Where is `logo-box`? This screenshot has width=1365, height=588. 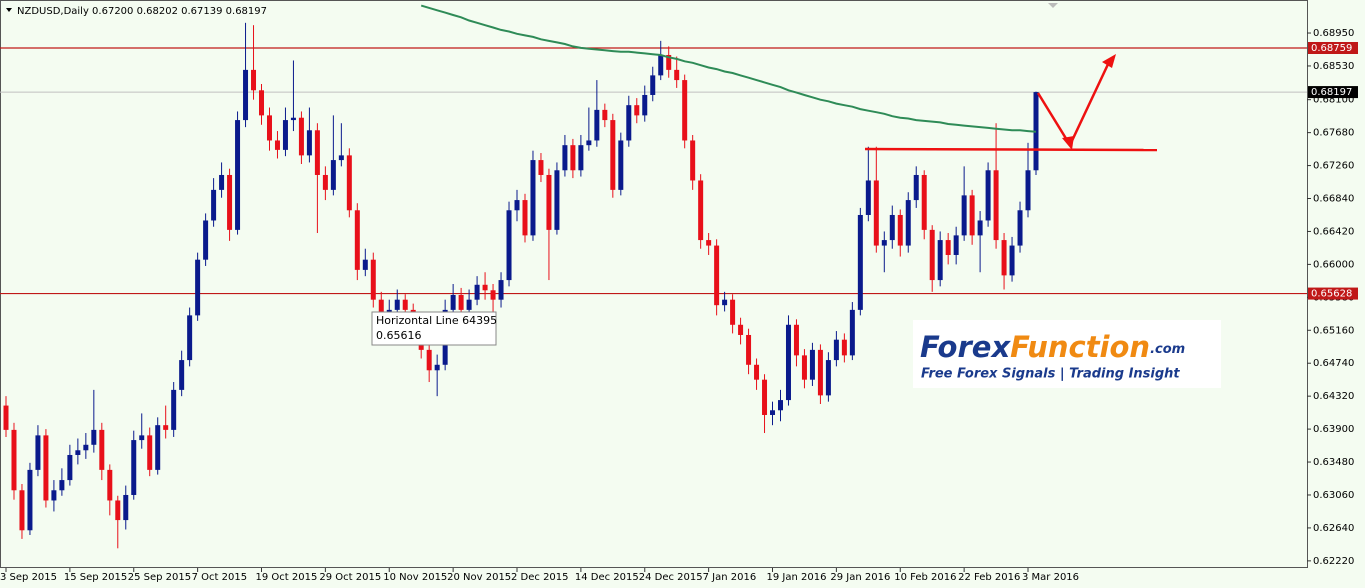
logo-box is located at coordinates (1067, 354).